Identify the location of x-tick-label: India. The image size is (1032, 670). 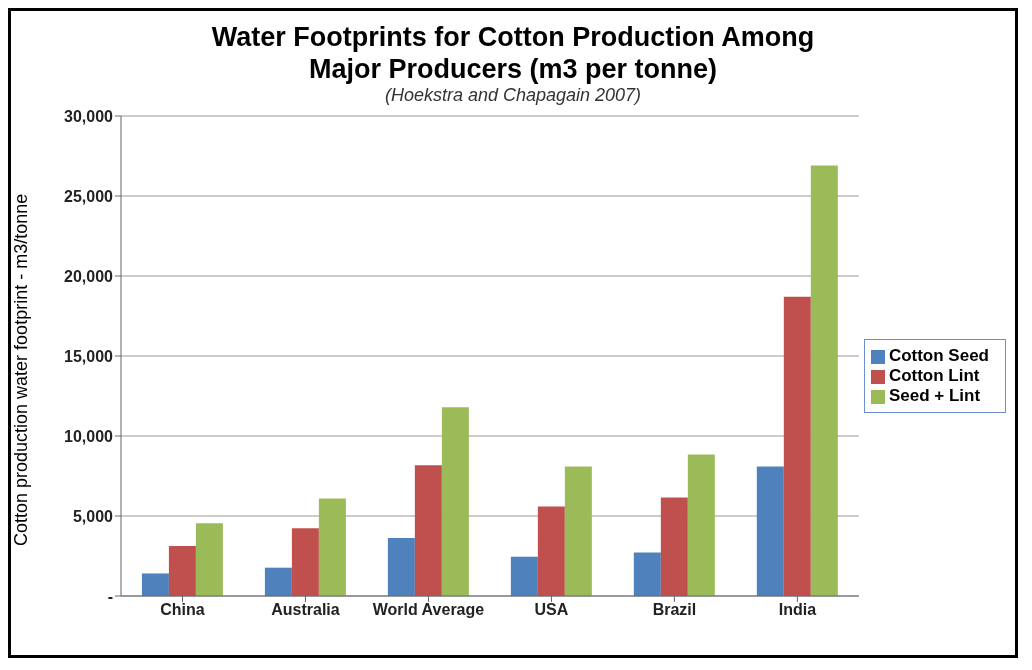
(797, 610).